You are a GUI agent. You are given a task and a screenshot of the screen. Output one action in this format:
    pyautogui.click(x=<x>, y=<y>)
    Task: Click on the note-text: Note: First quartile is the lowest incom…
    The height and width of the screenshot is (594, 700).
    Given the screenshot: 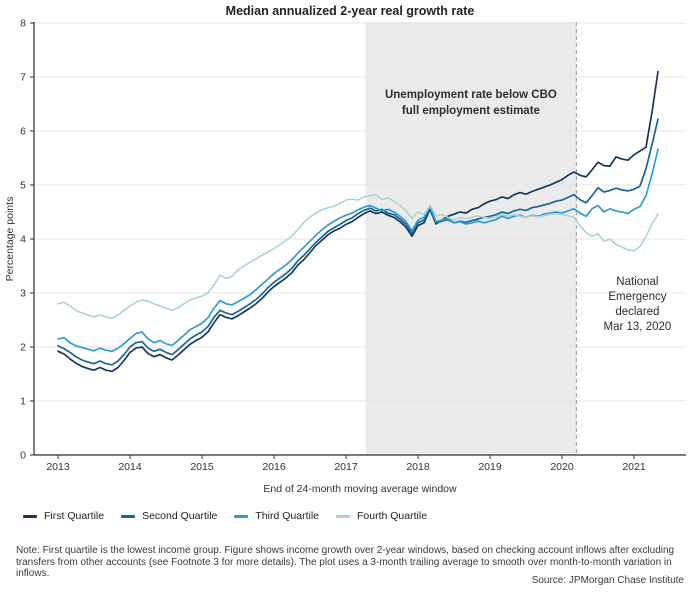 What is the action you would take?
    pyautogui.click(x=345, y=562)
    